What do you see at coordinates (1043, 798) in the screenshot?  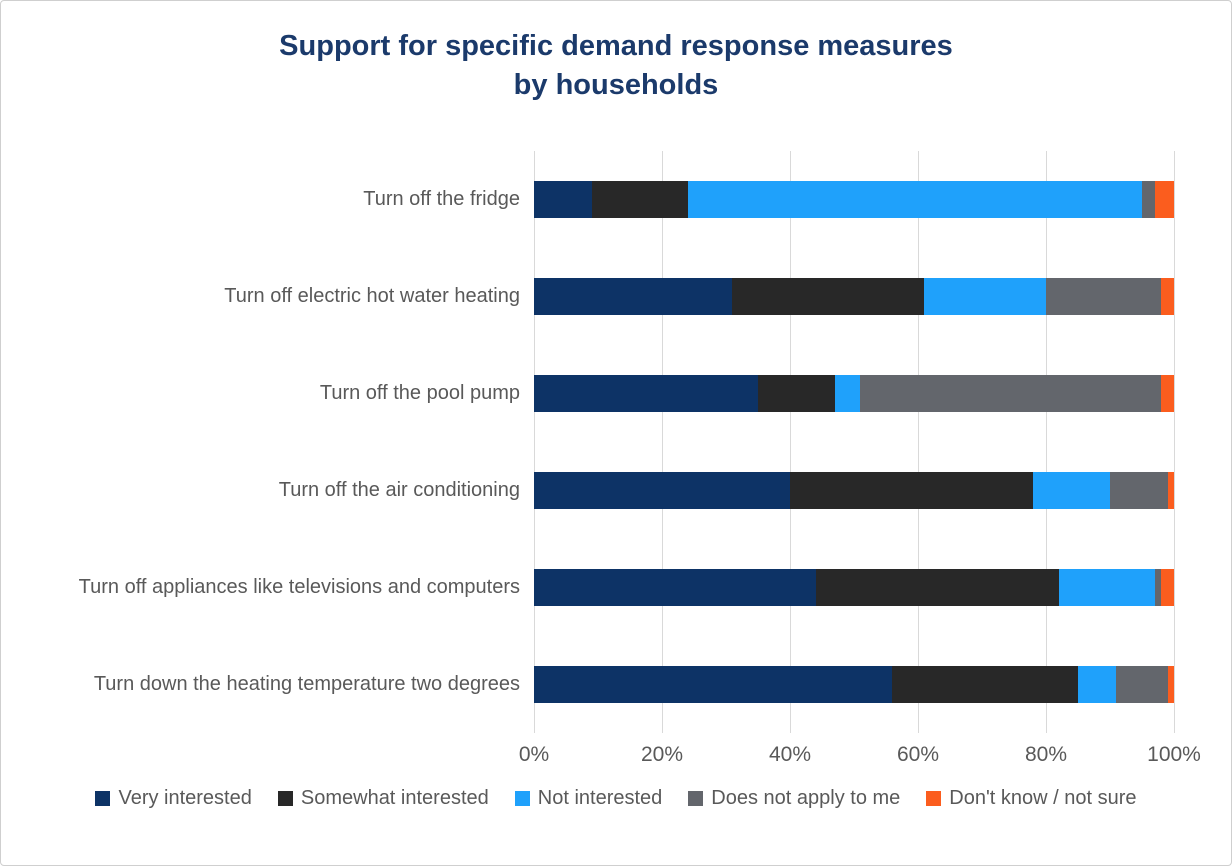 I see `legend-label: Don't know / not sure` at bounding box center [1043, 798].